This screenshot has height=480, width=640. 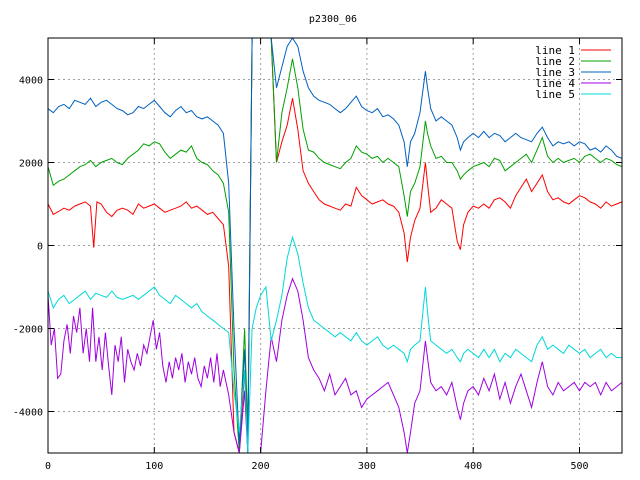 What do you see at coordinates (555, 94) in the screenshot?
I see `legend-label-5: line 5` at bounding box center [555, 94].